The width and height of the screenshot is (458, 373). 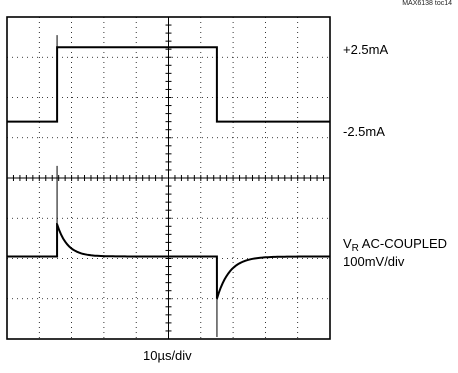 I want to click on voltage-trace-label: VR AC-COUPLED, so click(x=395, y=245).